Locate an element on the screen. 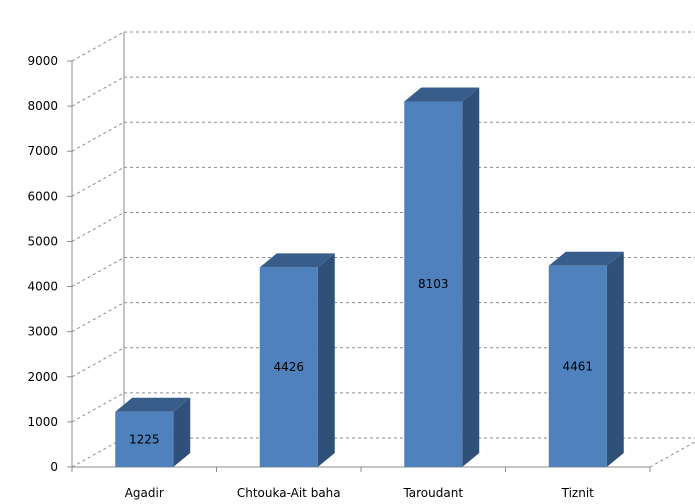 This screenshot has height=504, width=695. data-label: 4426 is located at coordinates (288, 367).